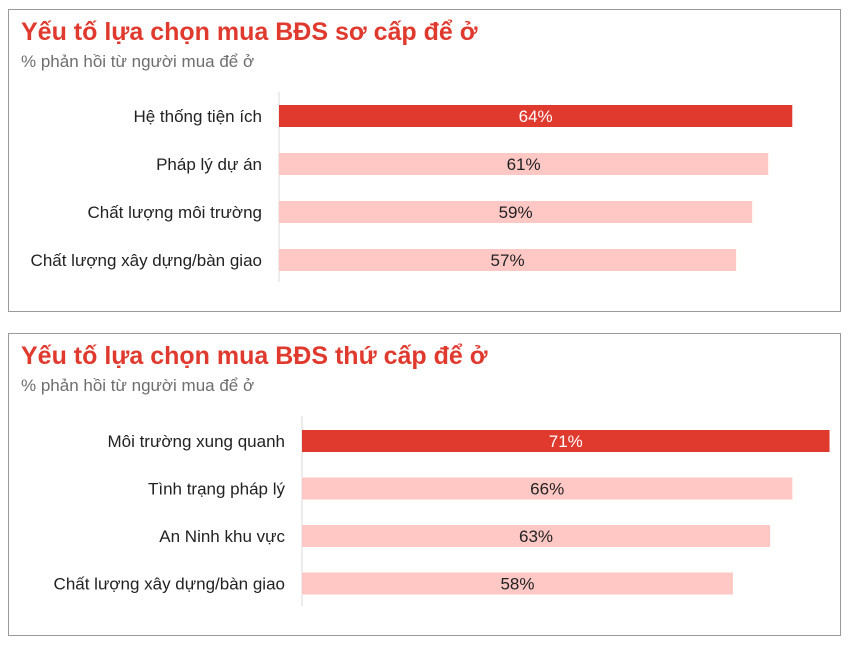 The height and width of the screenshot is (646, 857). I want to click on data-label: 57%, so click(508, 260).